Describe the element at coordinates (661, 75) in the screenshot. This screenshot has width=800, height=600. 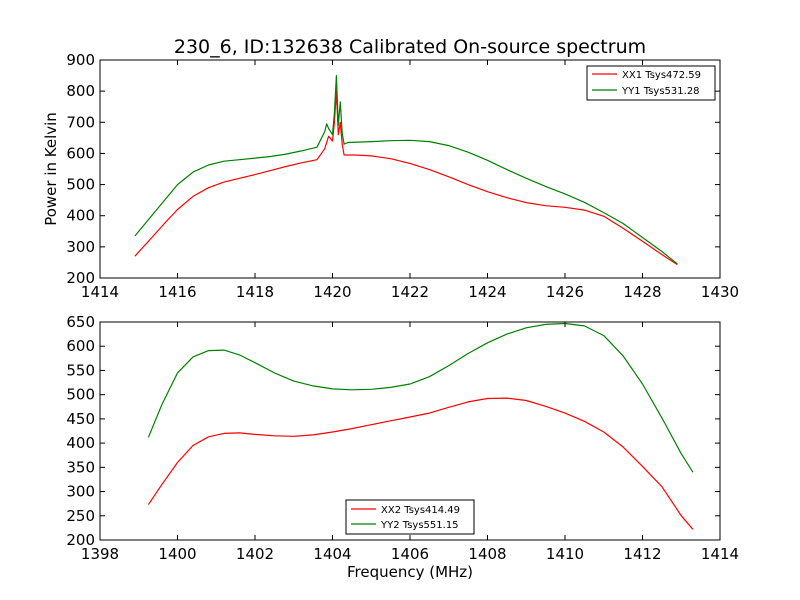
I see `top-legend-label-xx1: XX1 Tsys472.59` at that location.